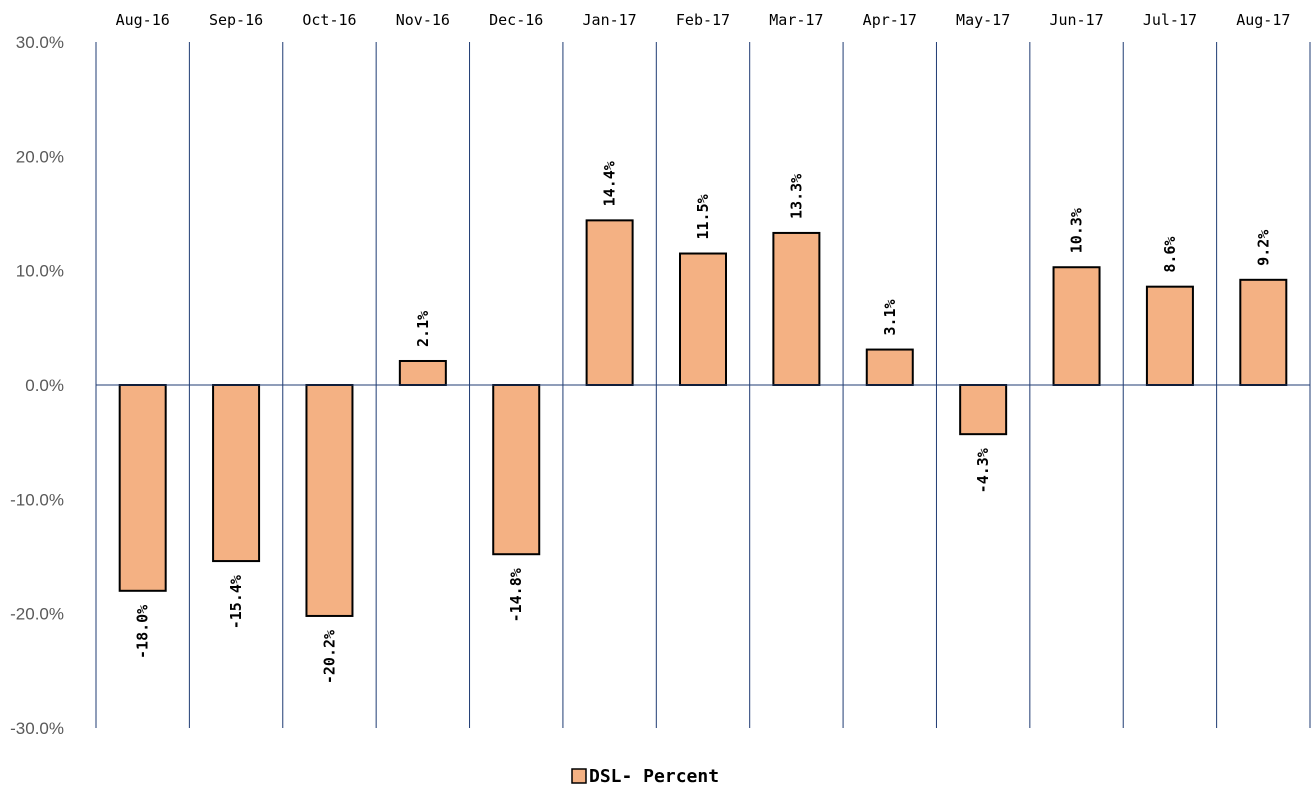 Image resolution: width=1316 pixels, height=792 pixels. Describe the element at coordinates (610, 183) in the screenshot. I see `data-label: 14.4%` at that location.